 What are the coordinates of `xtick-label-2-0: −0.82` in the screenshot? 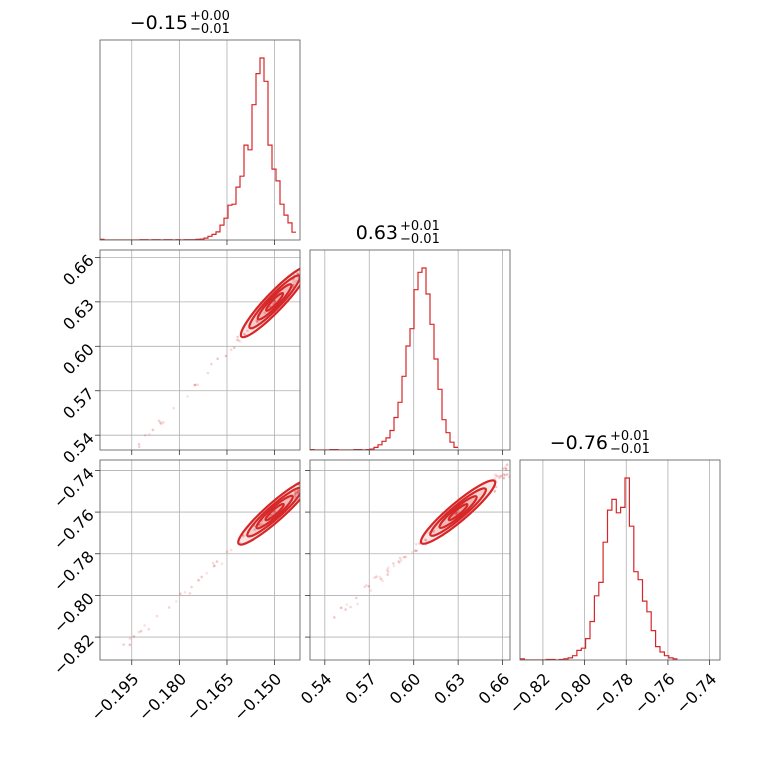 It's located at (530, 693).